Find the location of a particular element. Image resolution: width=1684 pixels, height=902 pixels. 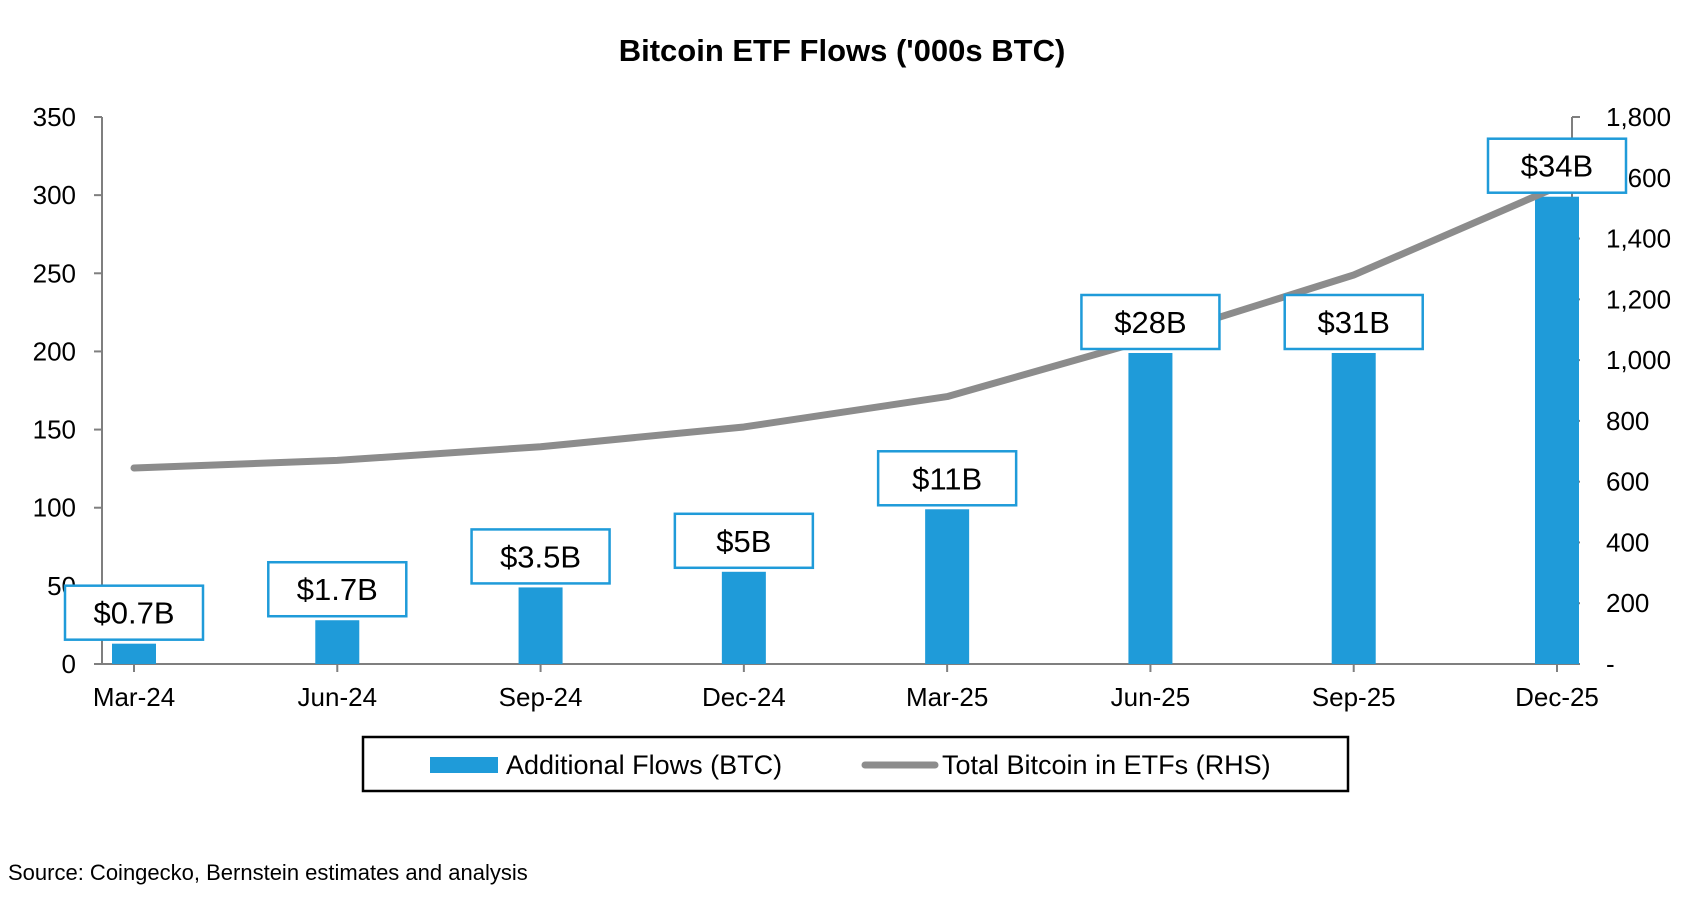

data-label: $34B is located at coordinates (1557, 166).